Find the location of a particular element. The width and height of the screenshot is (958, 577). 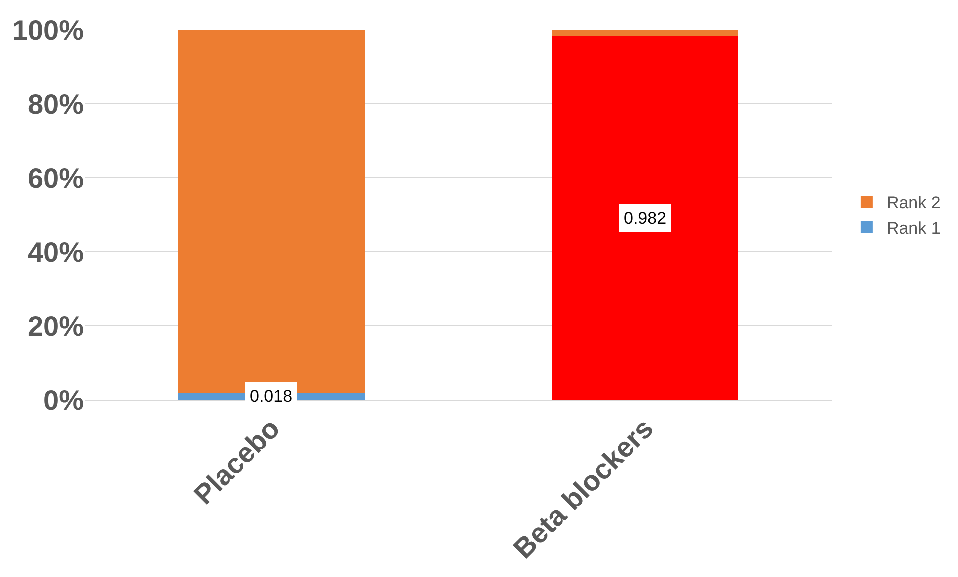

data-label: 0.982 is located at coordinates (645, 218).